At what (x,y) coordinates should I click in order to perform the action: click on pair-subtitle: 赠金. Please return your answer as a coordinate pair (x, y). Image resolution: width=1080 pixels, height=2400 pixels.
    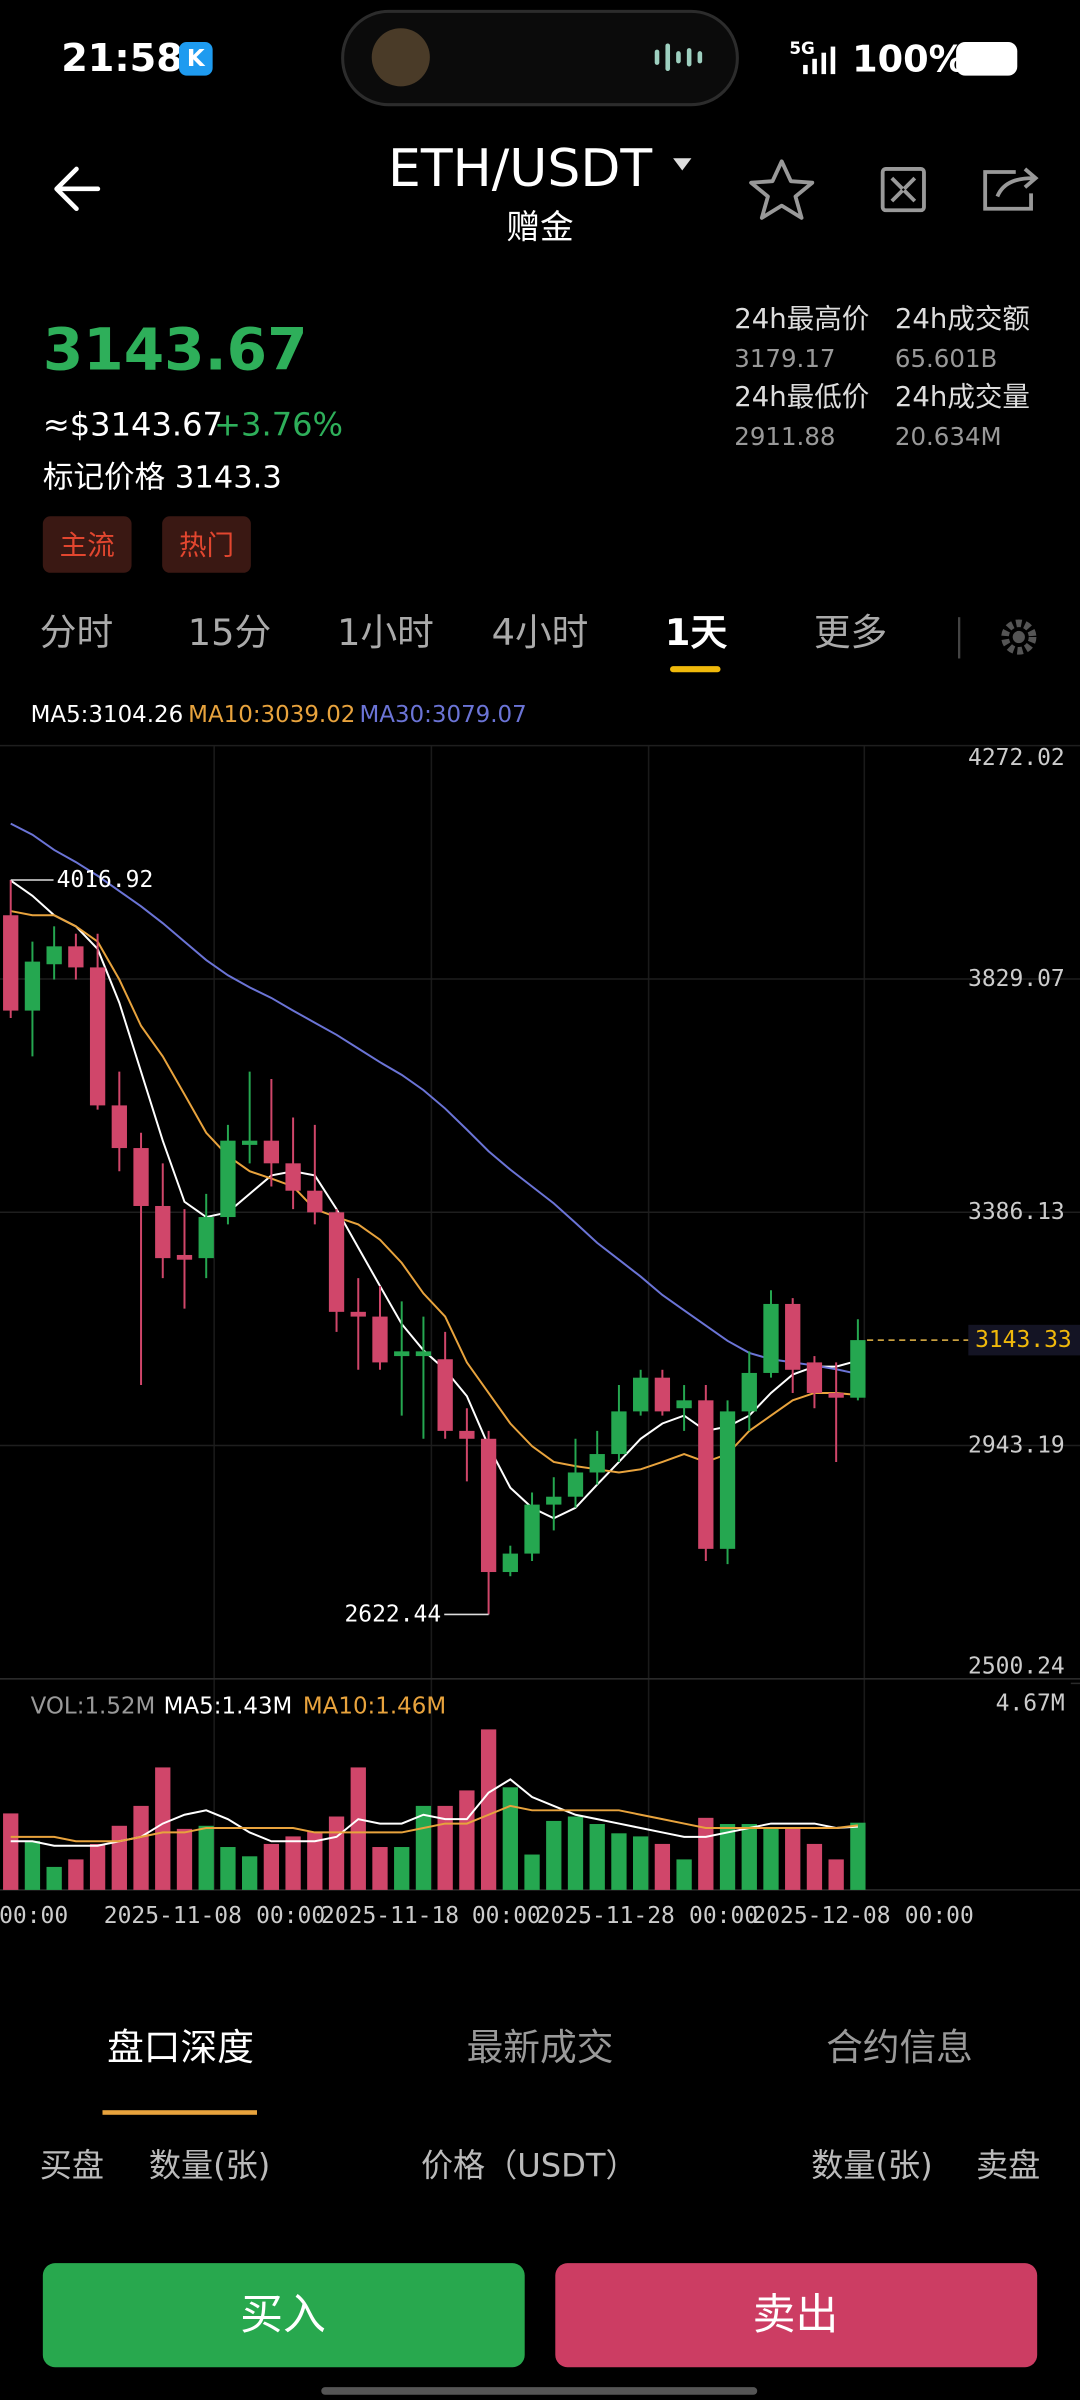
    Looking at the image, I should click on (539, 227).